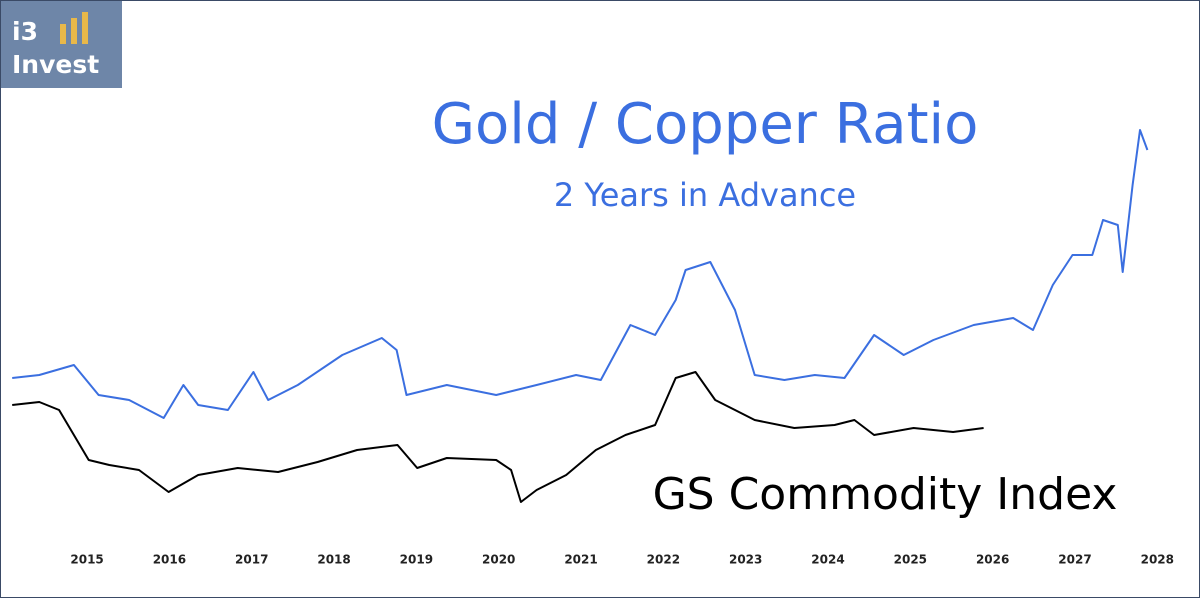 The height and width of the screenshot is (598, 1200). Describe the element at coordinates (827, 560) in the screenshot. I see `x-tick-label: 2024` at that location.